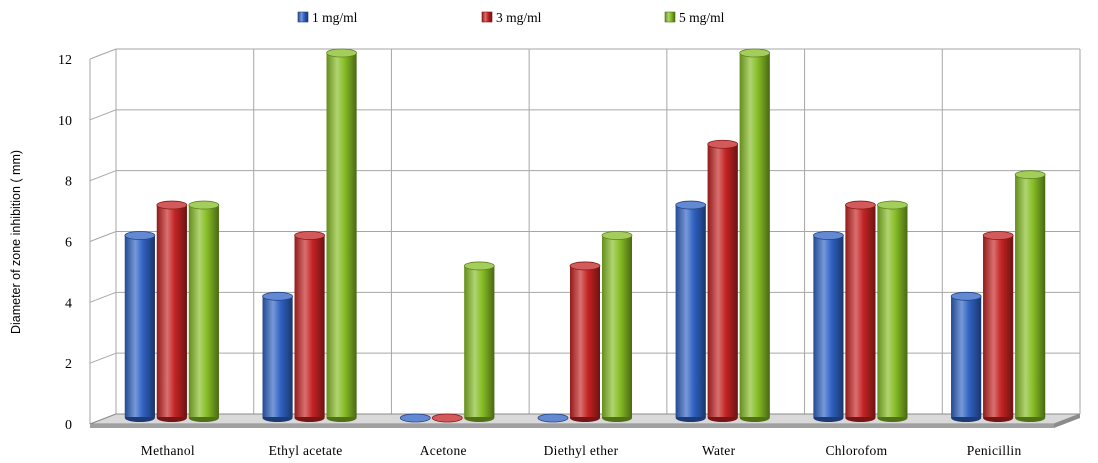  What do you see at coordinates (572, 426) in the screenshot?
I see `floor-edge` at bounding box center [572, 426].